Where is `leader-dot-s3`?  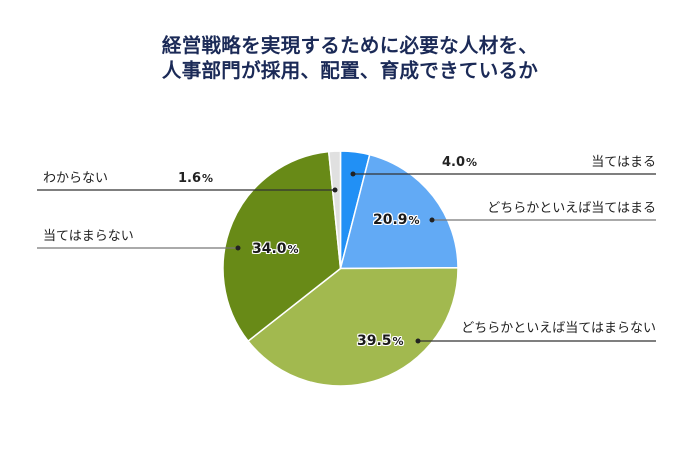
leader-dot-s3 is located at coordinates (238, 248).